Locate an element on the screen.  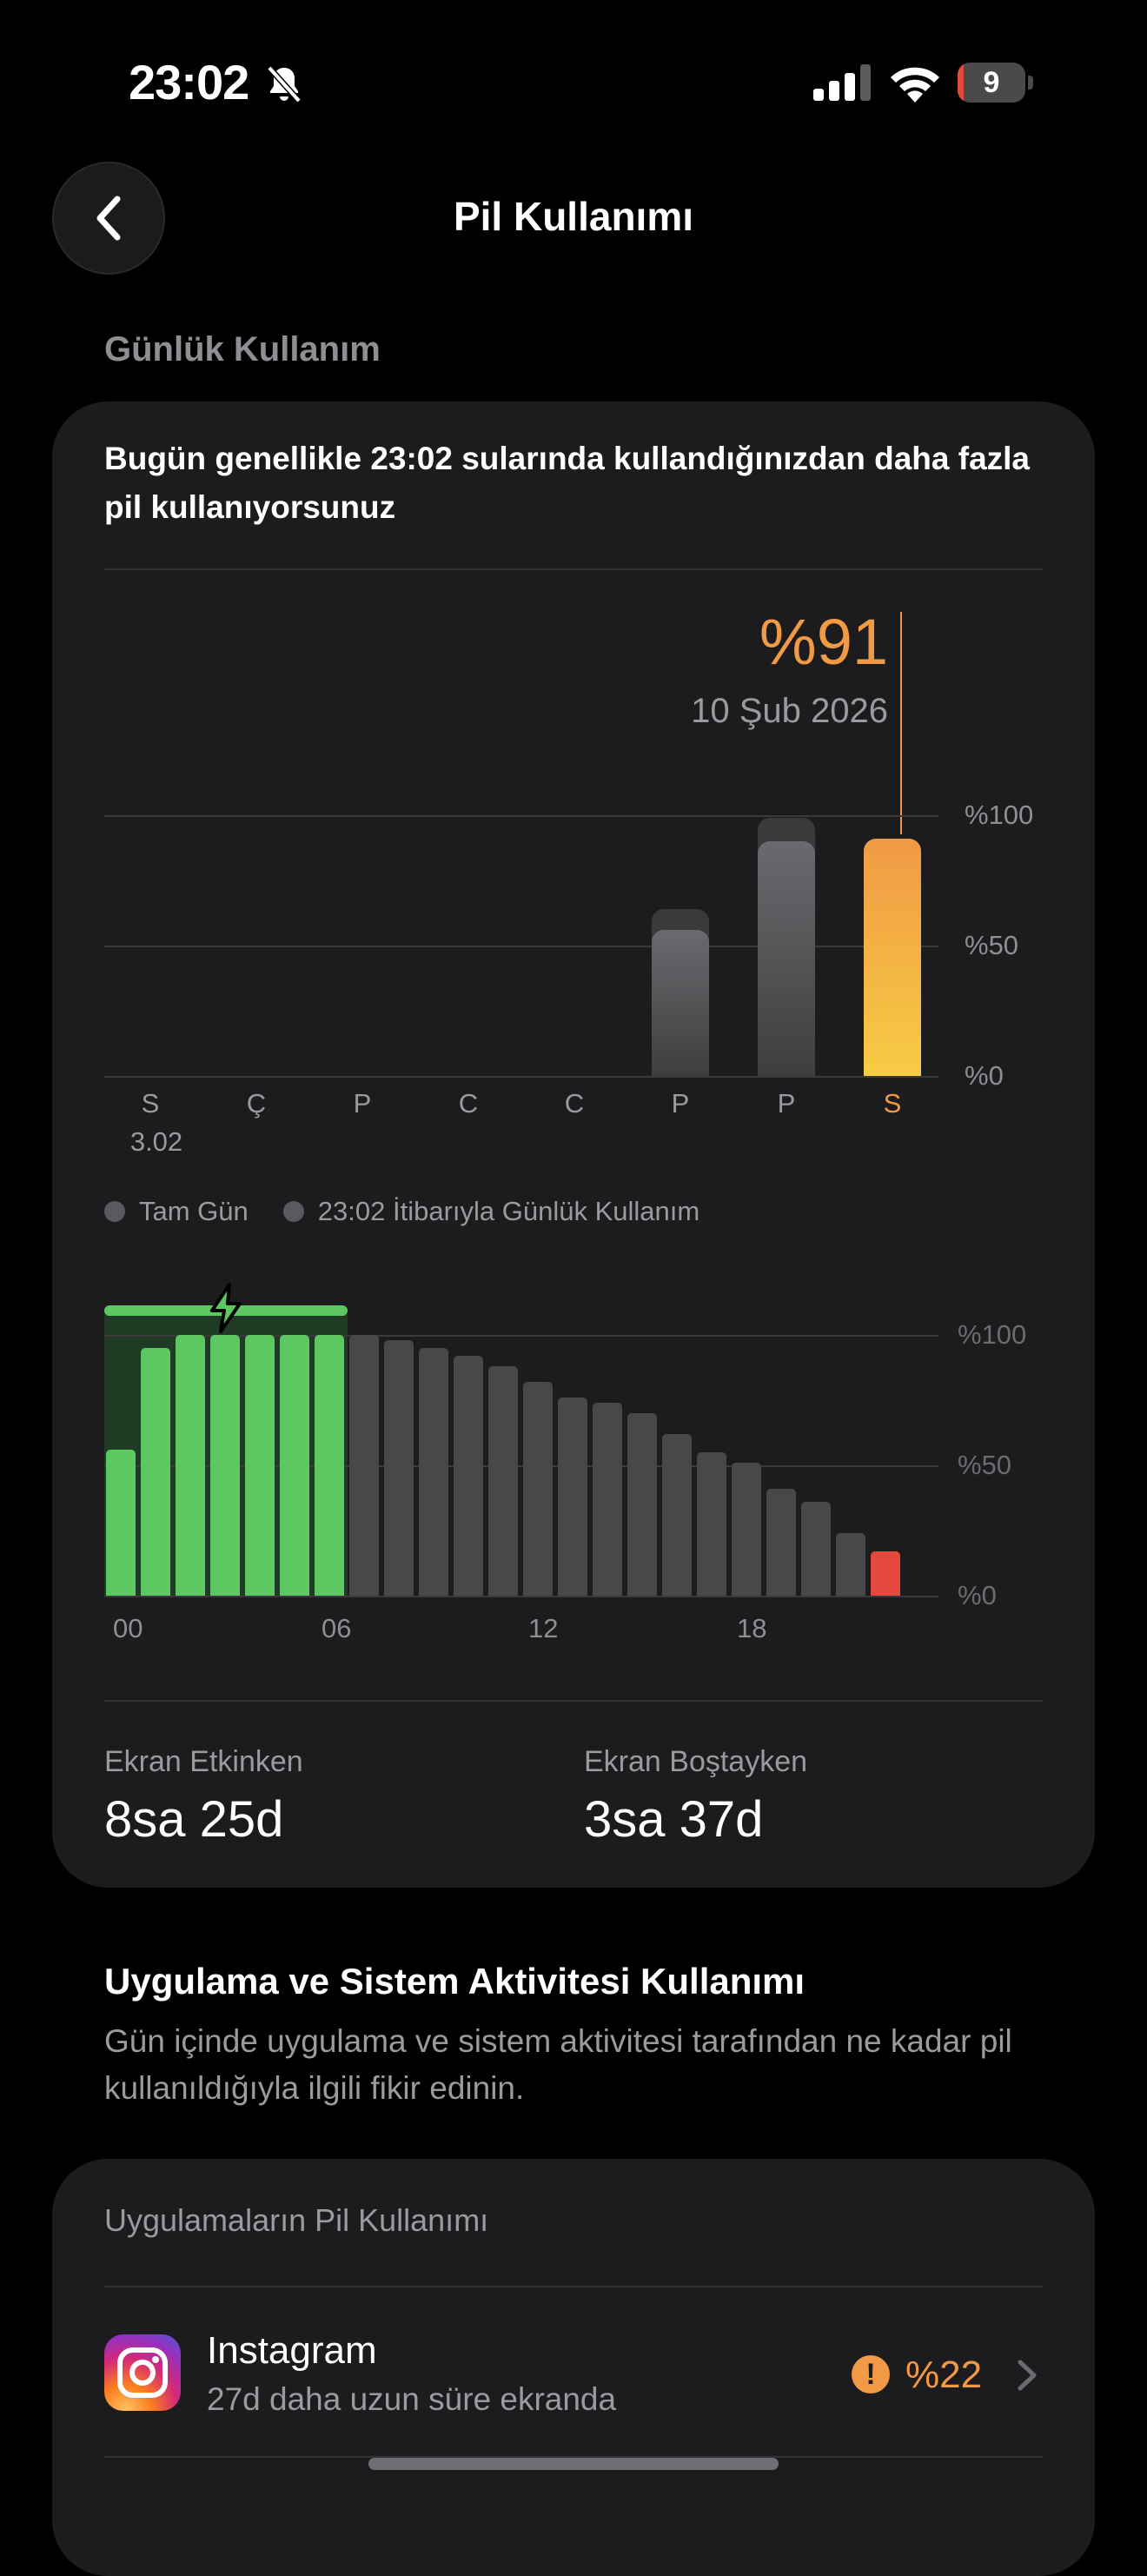
battery-level: 9 is located at coordinates (991, 82).